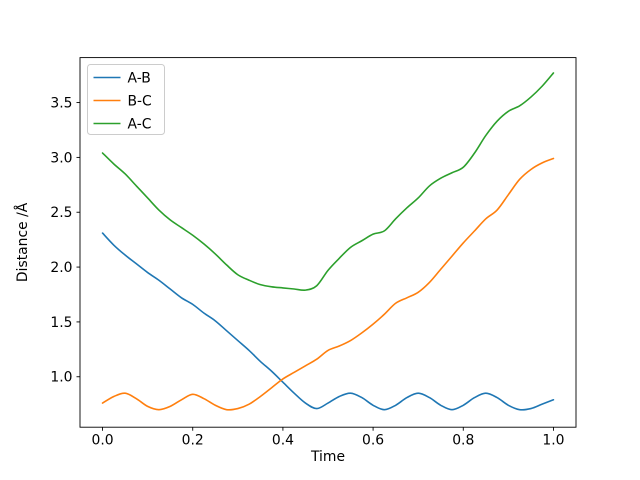 The width and height of the screenshot is (640, 480). I want to click on legend: A-B B-C A-C, so click(126, 99).